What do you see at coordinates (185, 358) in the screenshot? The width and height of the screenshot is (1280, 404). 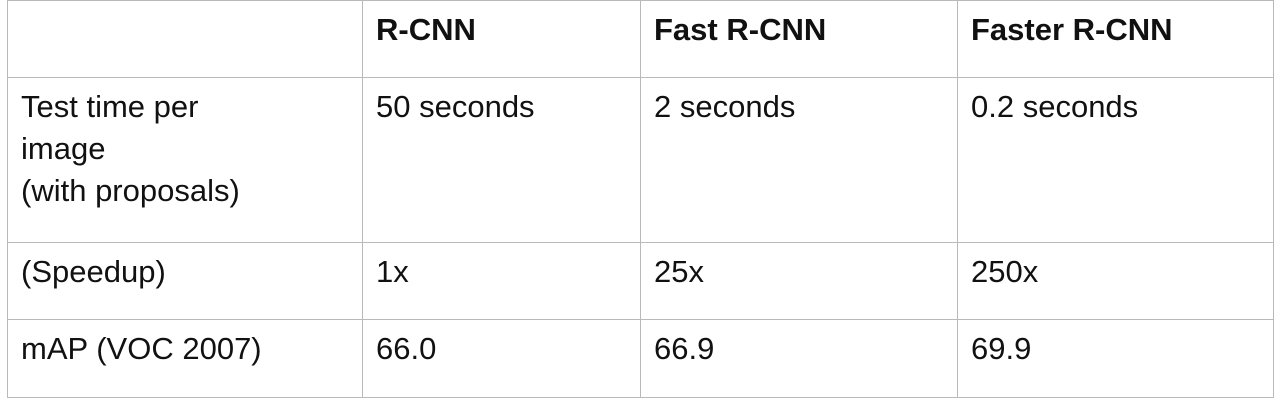 I see `row-label-map: mAP (VOC 2007)` at bounding box center [185, 358].